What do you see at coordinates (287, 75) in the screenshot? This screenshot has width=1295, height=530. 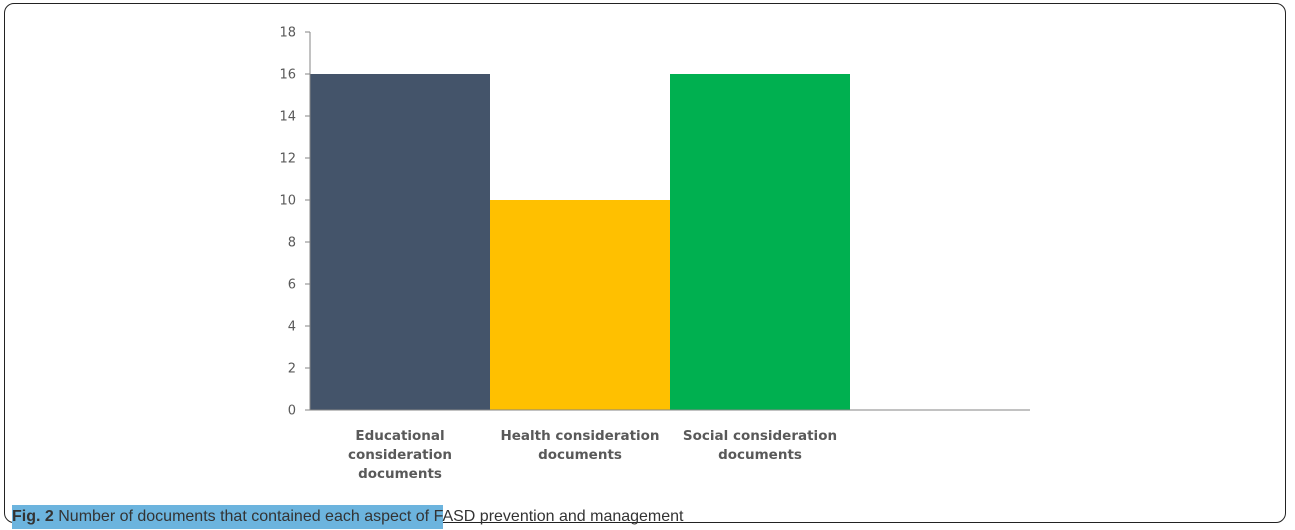 I see `y-tick-label: 16` at bounding box center [287, 75].